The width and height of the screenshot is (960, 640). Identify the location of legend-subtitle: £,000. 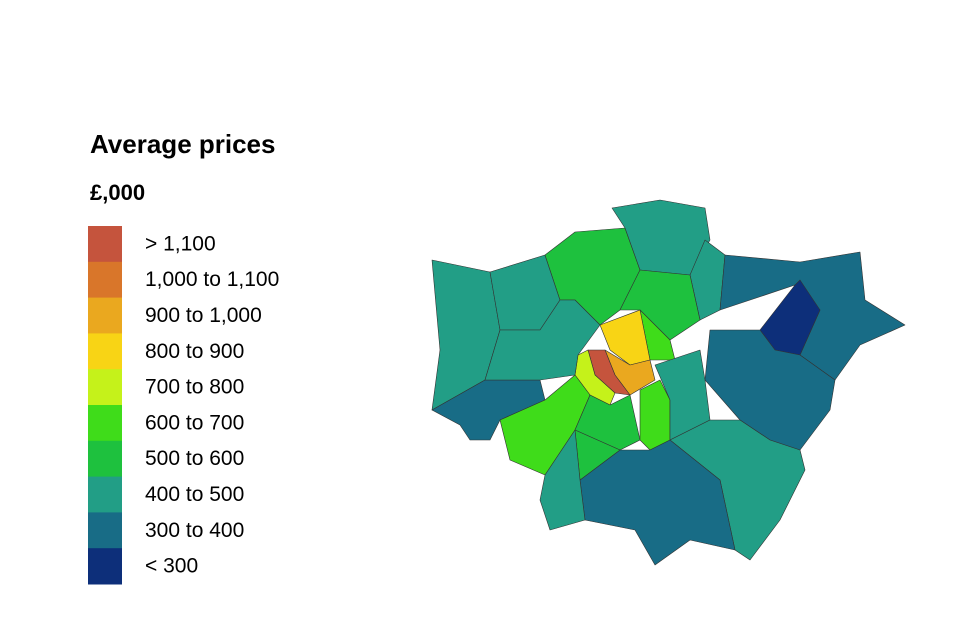
(117, 192).